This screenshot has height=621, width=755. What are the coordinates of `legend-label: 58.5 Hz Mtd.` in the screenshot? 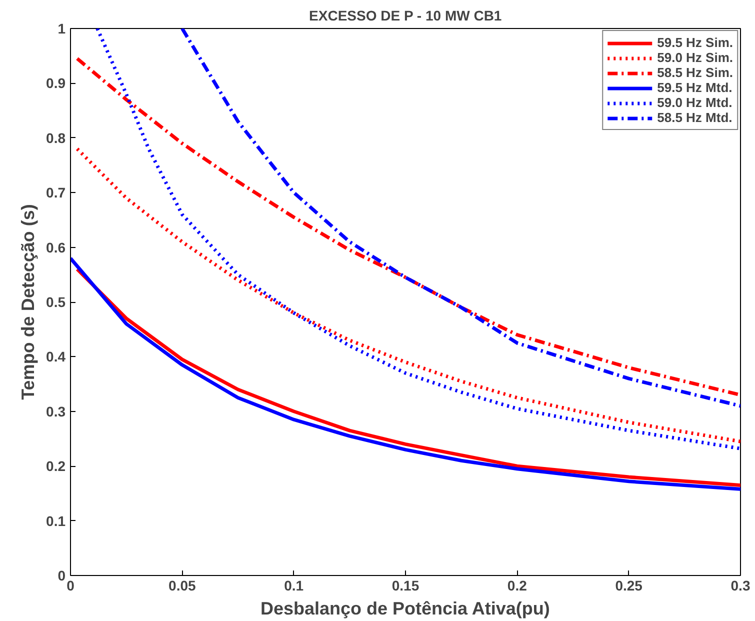 It's located at (694, 117).